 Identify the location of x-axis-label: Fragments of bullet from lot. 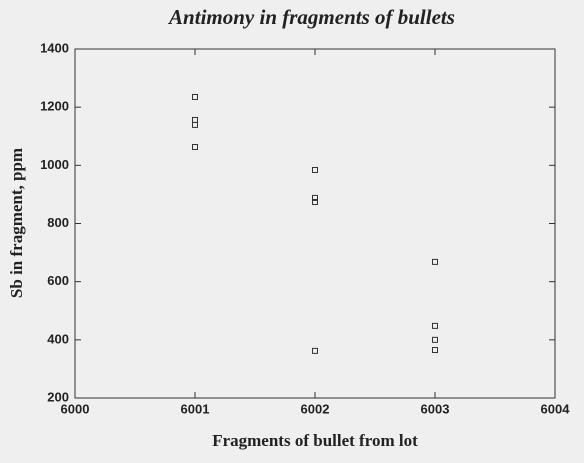
(315, 440).